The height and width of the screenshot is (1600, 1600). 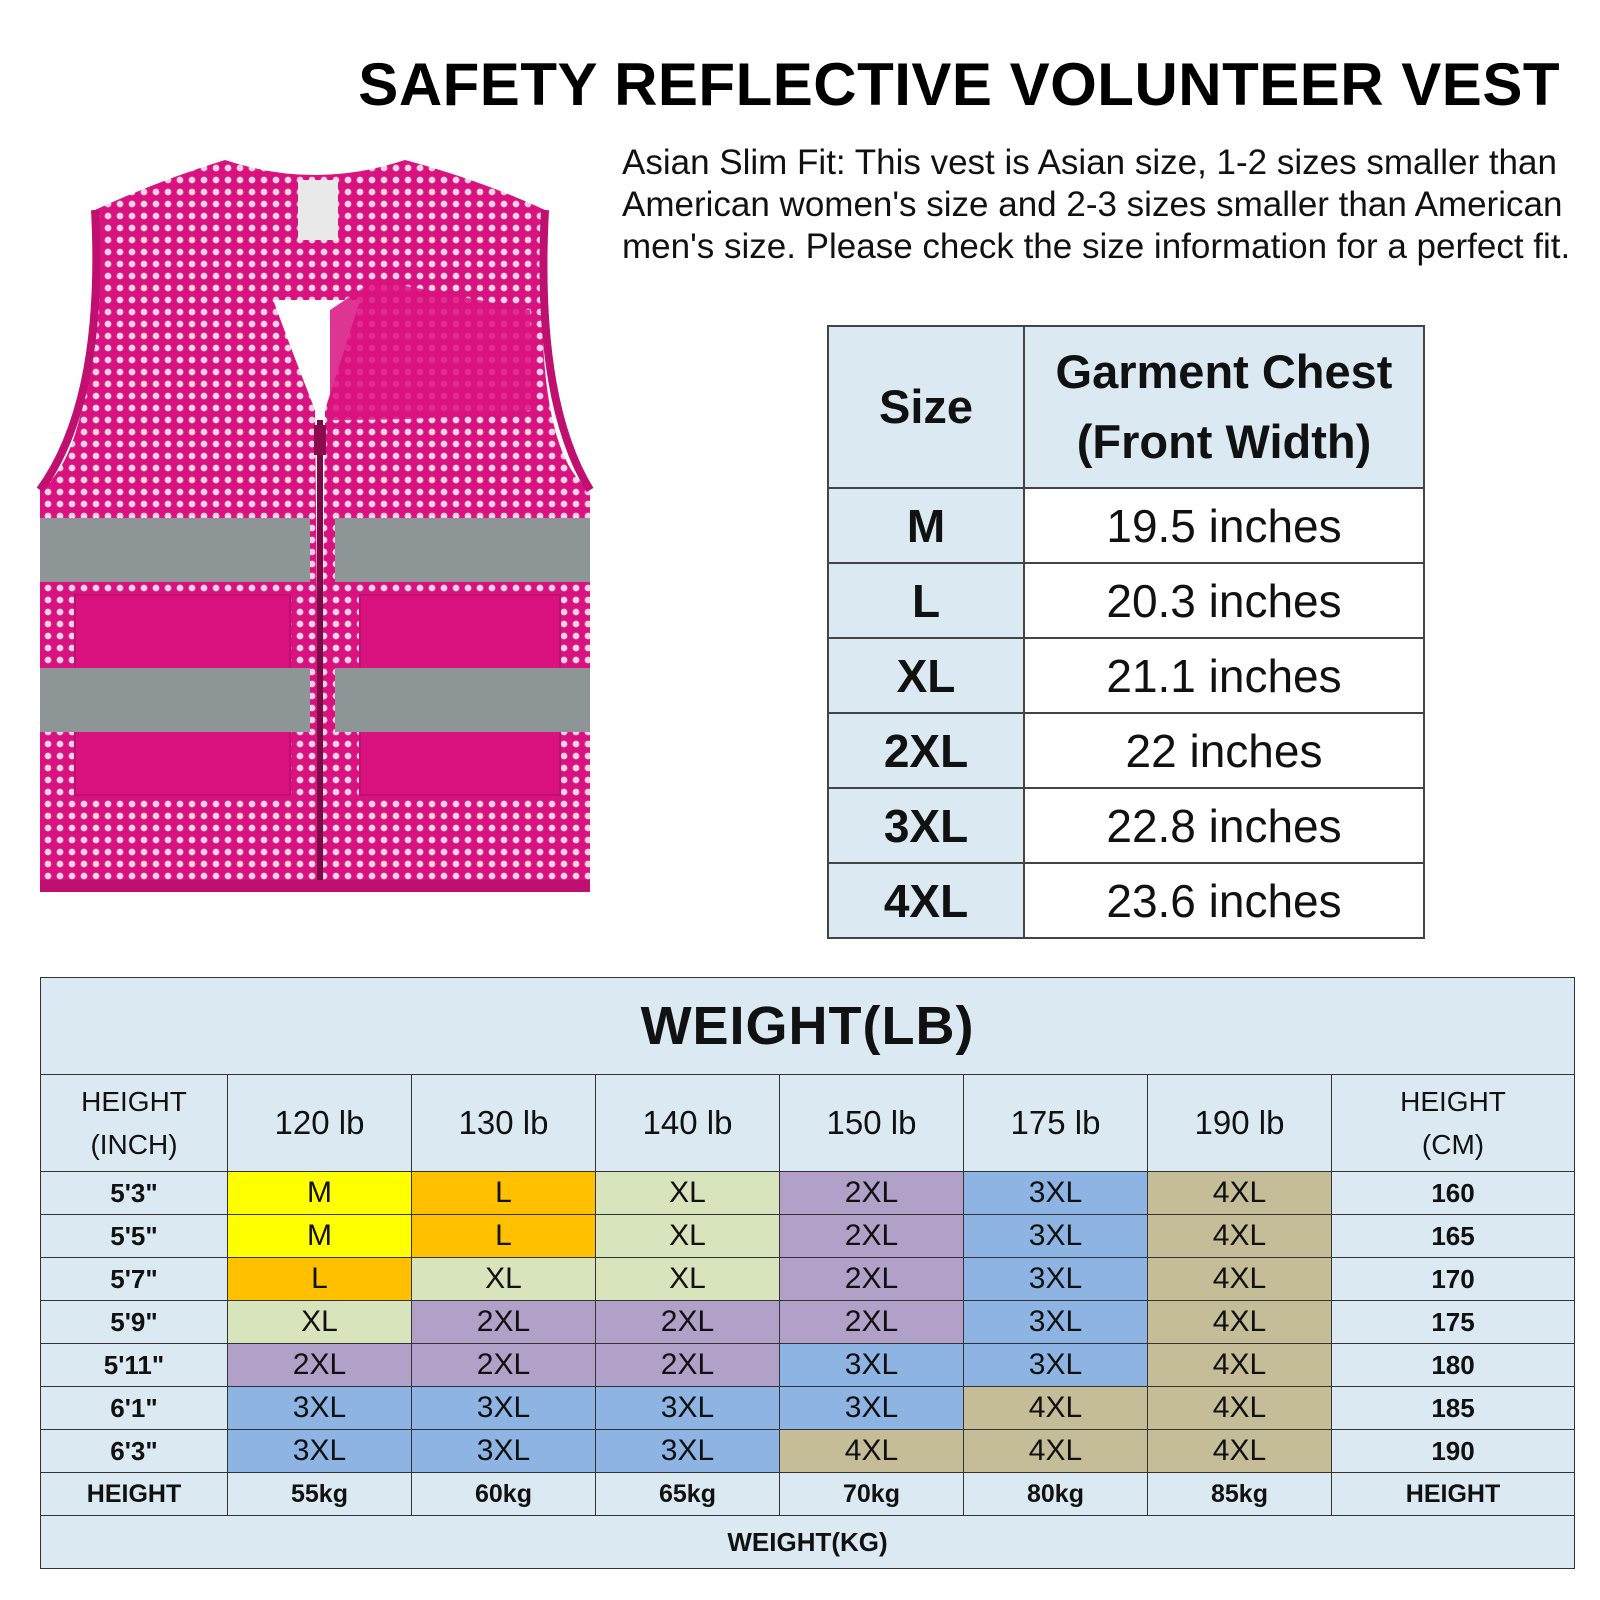 I want to click on chest-header-line1: Garment Chest, so click(x=1224, y=371).